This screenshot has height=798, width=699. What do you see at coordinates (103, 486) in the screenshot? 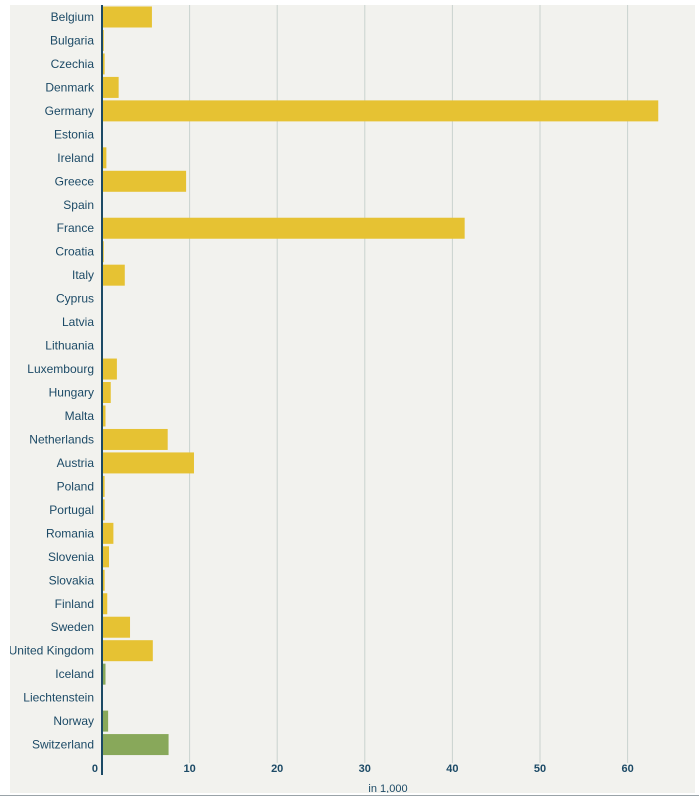
I see `bar-poland` at bounding box center [103, 486].